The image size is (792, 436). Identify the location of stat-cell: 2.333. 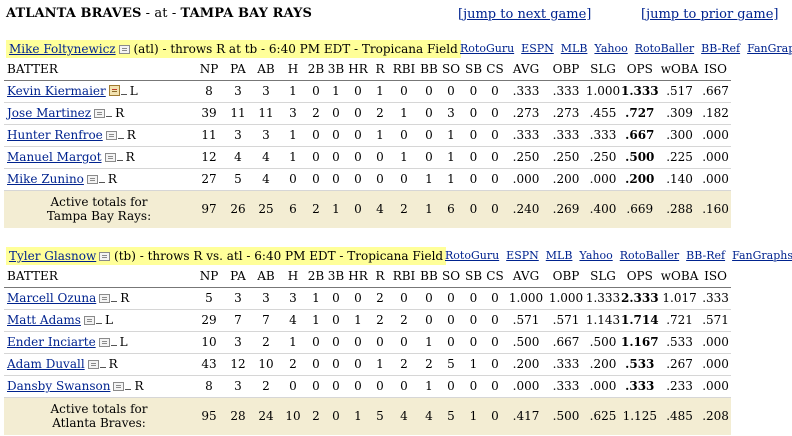
(640, 298).